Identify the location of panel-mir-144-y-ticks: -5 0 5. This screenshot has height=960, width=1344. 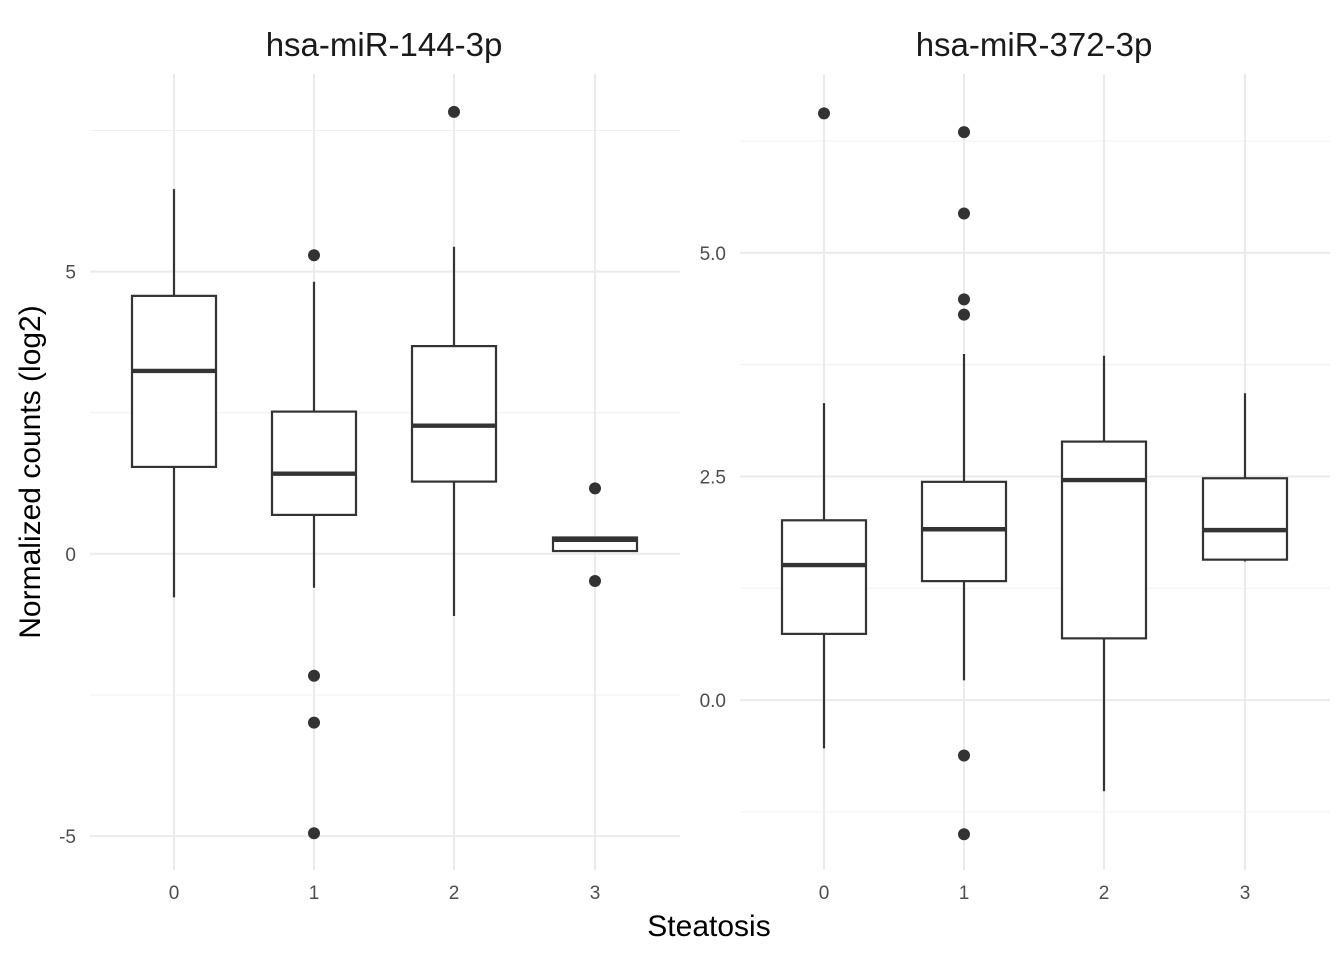
(67, 556).